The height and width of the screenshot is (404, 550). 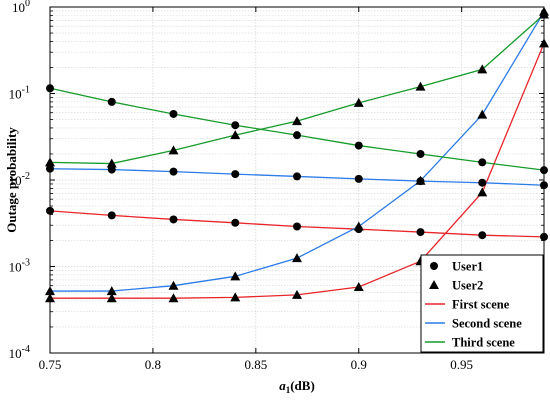 What do you see at coordinates (19, 93) in the screenshot?
I see `y-tick-label: 10⁻¹` at bounding box center [19, 93].